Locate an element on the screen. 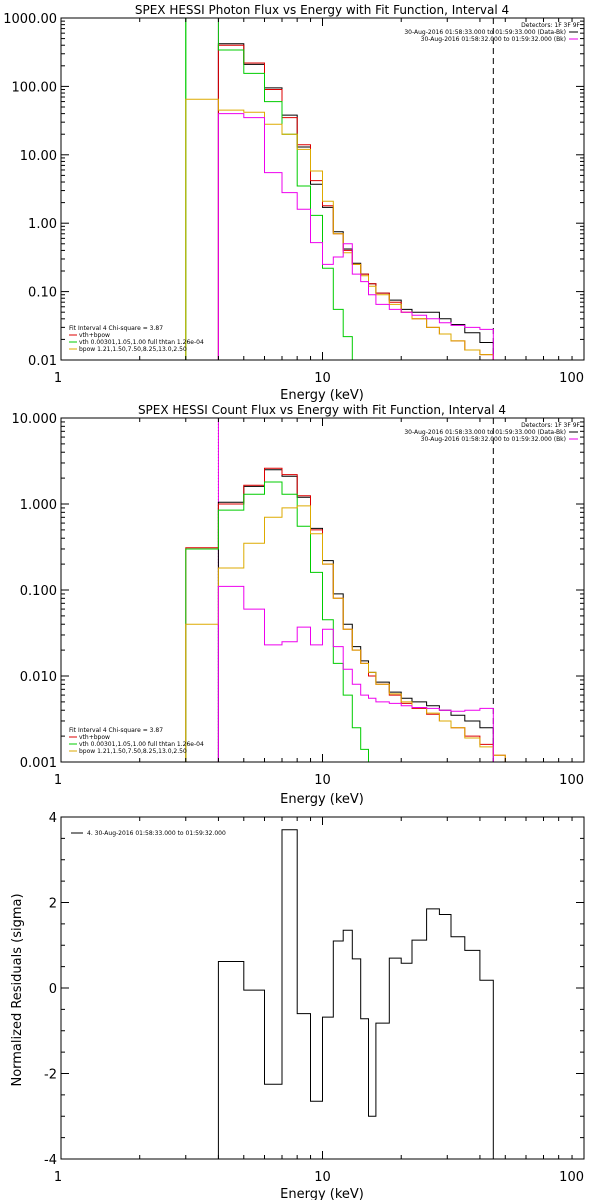  y-tick-label: 2 is located at coordinates (53, 904).